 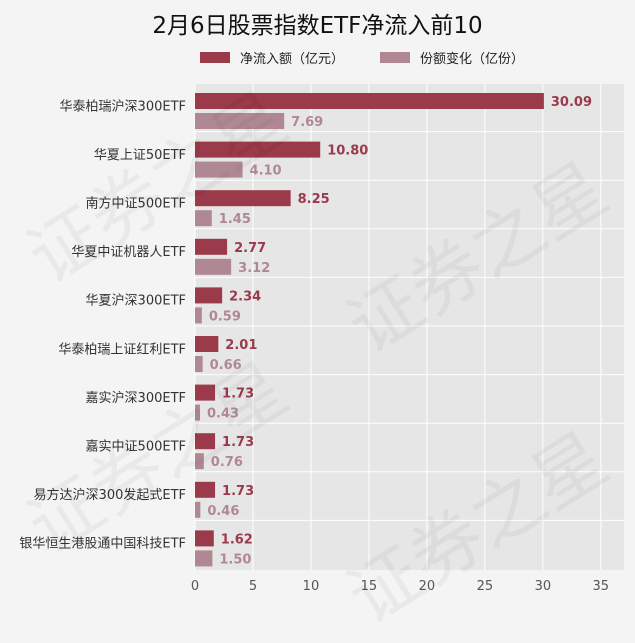 What do you see at coordinates (235, 219) in the screenshot?
I see `data-label-share: 1.45` at bounding box center [235, 219].